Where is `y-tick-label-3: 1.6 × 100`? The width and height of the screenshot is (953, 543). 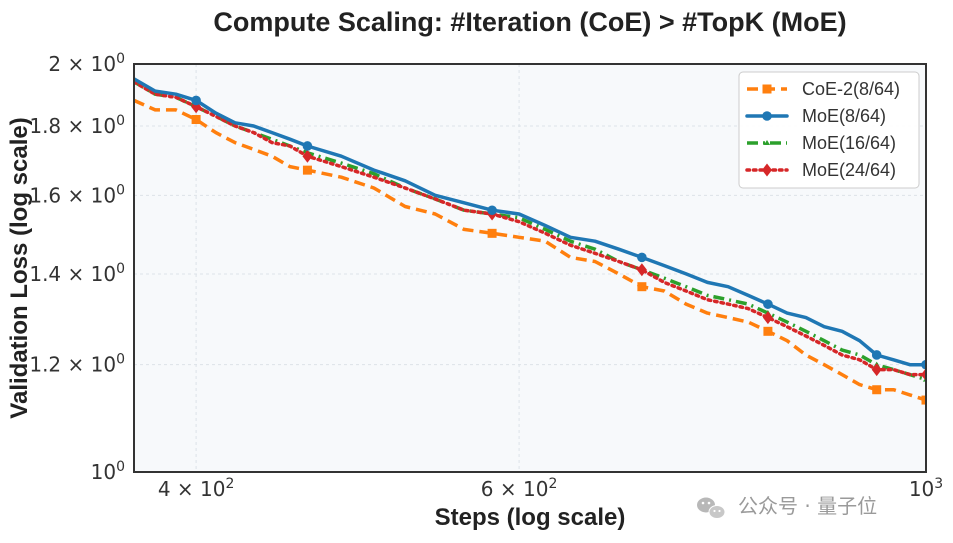
y-tick-label-3: 1.6 × 100 is located at coordinates (77, 194).